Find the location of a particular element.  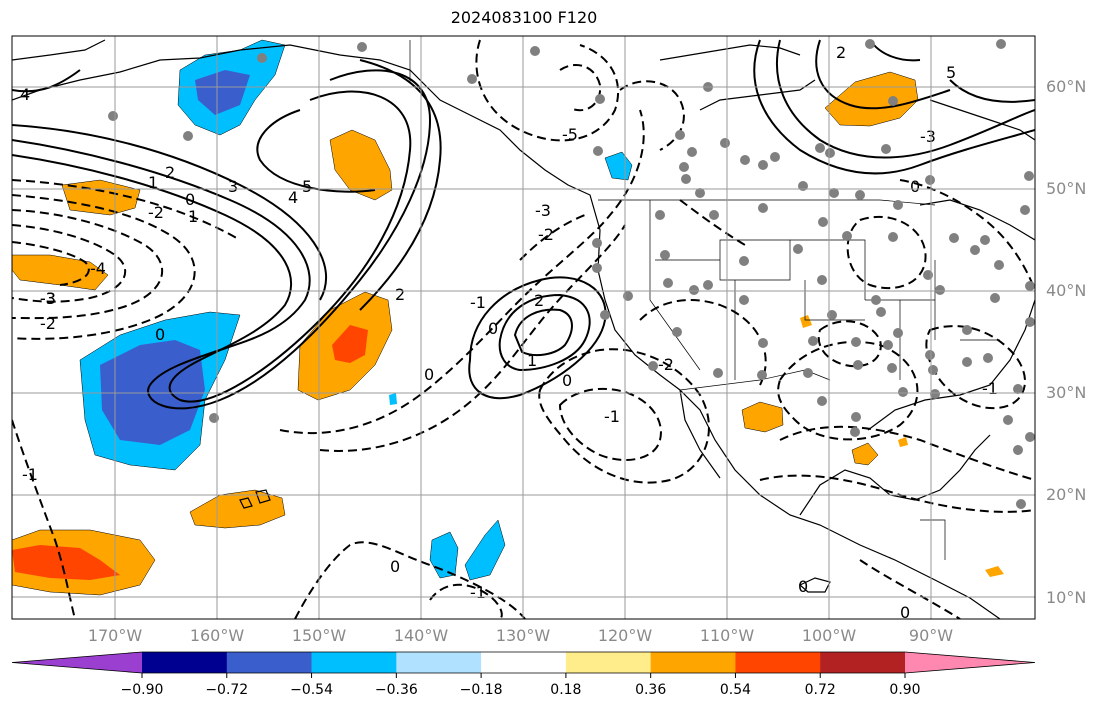

orange-anomaly-hawaii is located at coordinates (237, 509).